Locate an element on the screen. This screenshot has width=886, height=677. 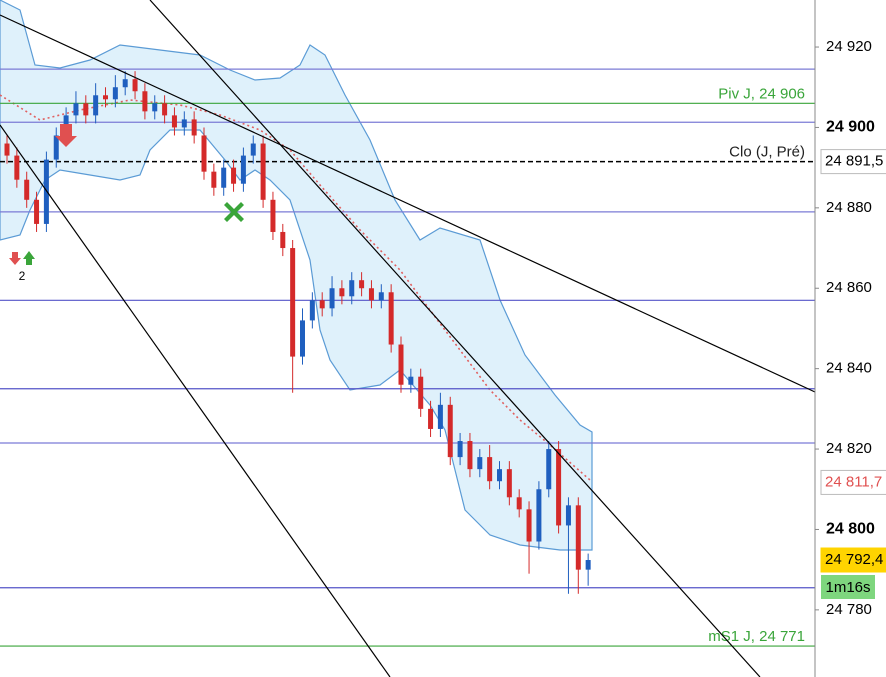
y-tick-label: 24 920 is located at coordinates (849, 46).